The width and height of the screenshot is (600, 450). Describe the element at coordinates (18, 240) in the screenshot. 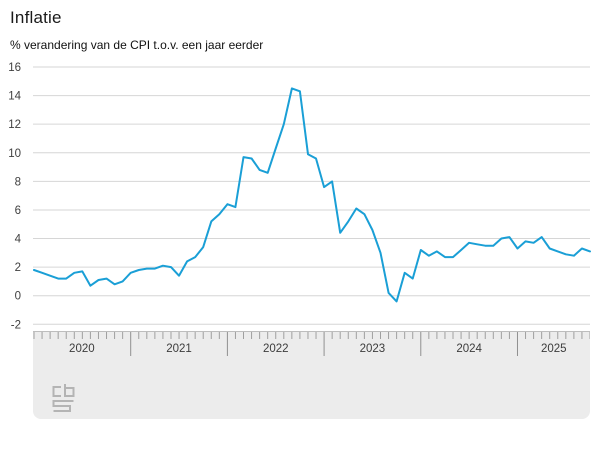

I see `svg-text: 4` at that location.